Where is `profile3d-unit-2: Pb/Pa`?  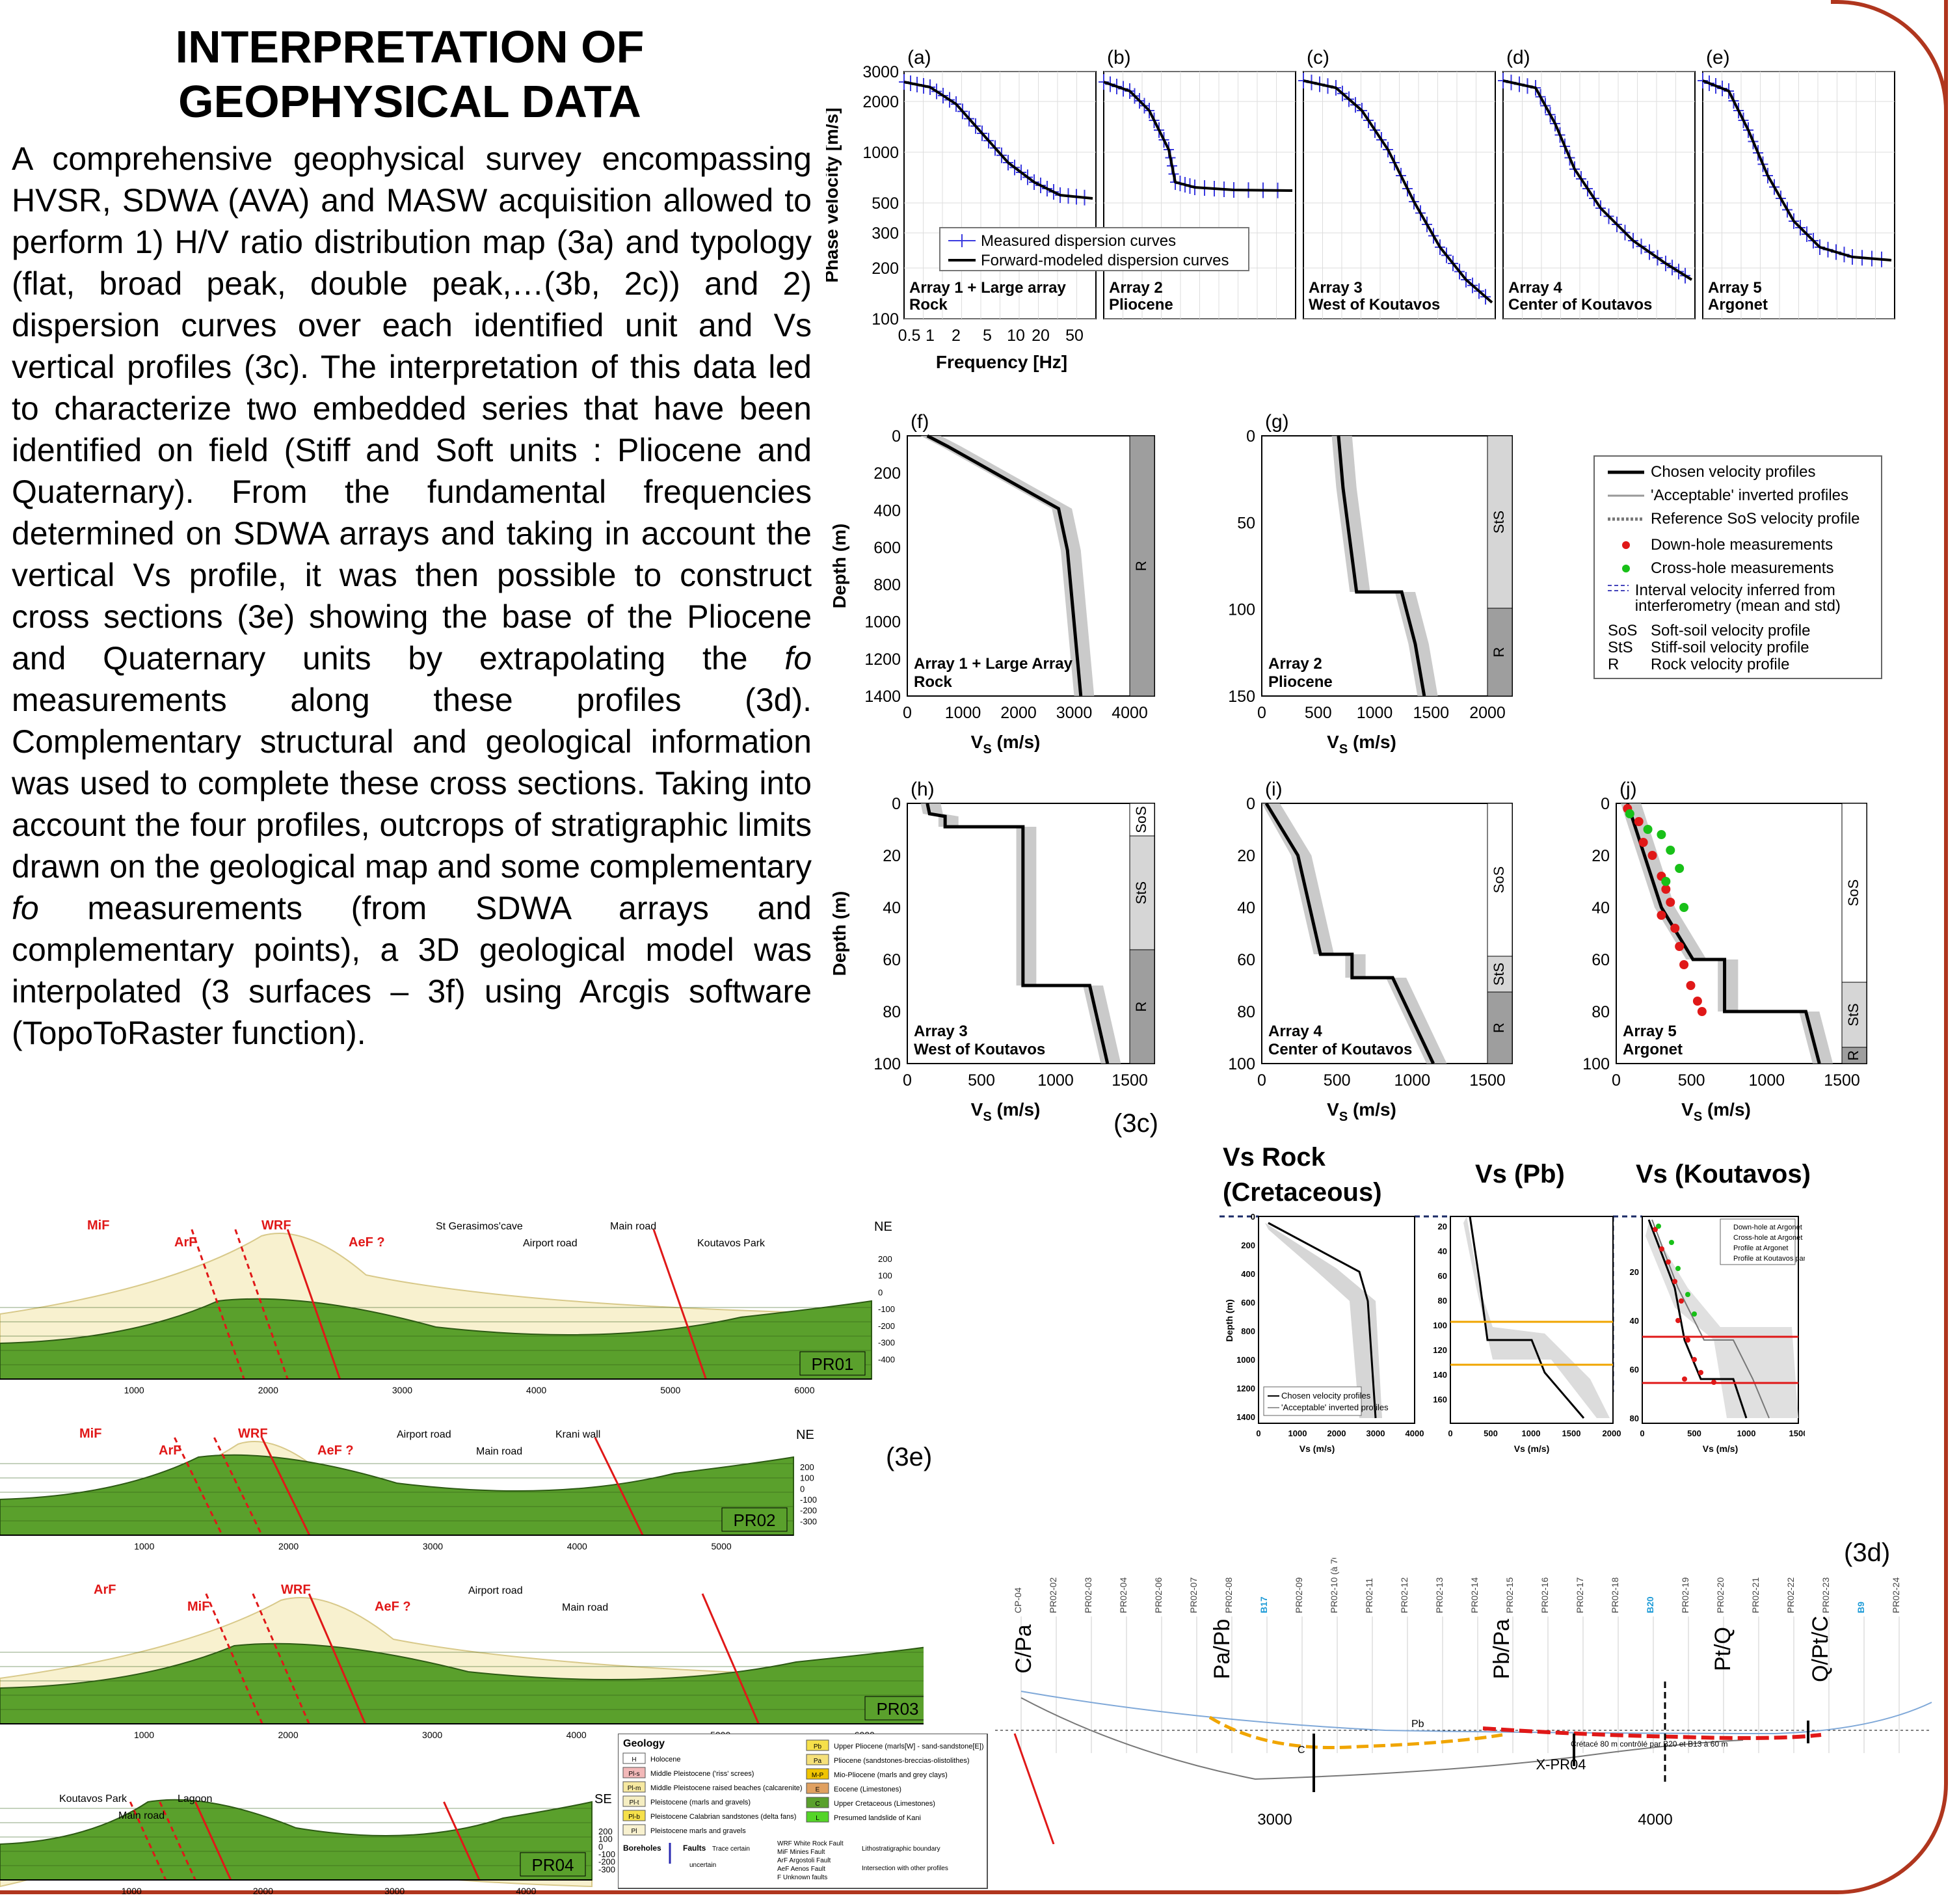 profile3d-unit-2: Pb/Pa is located at coordinates (1501, 1650).